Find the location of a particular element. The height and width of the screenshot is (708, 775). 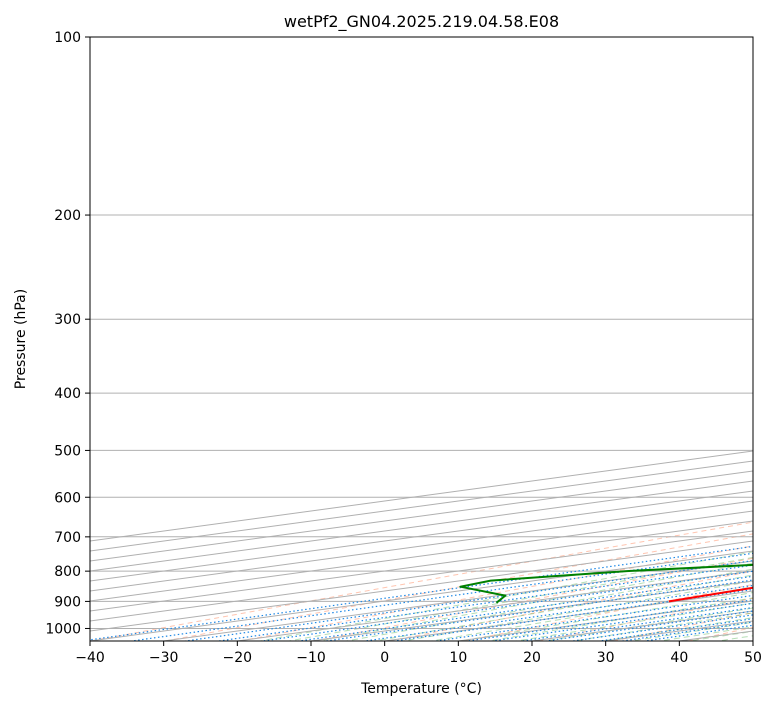

y-axis-label: Pressure (hPa) is located at coordinates (21, 339).